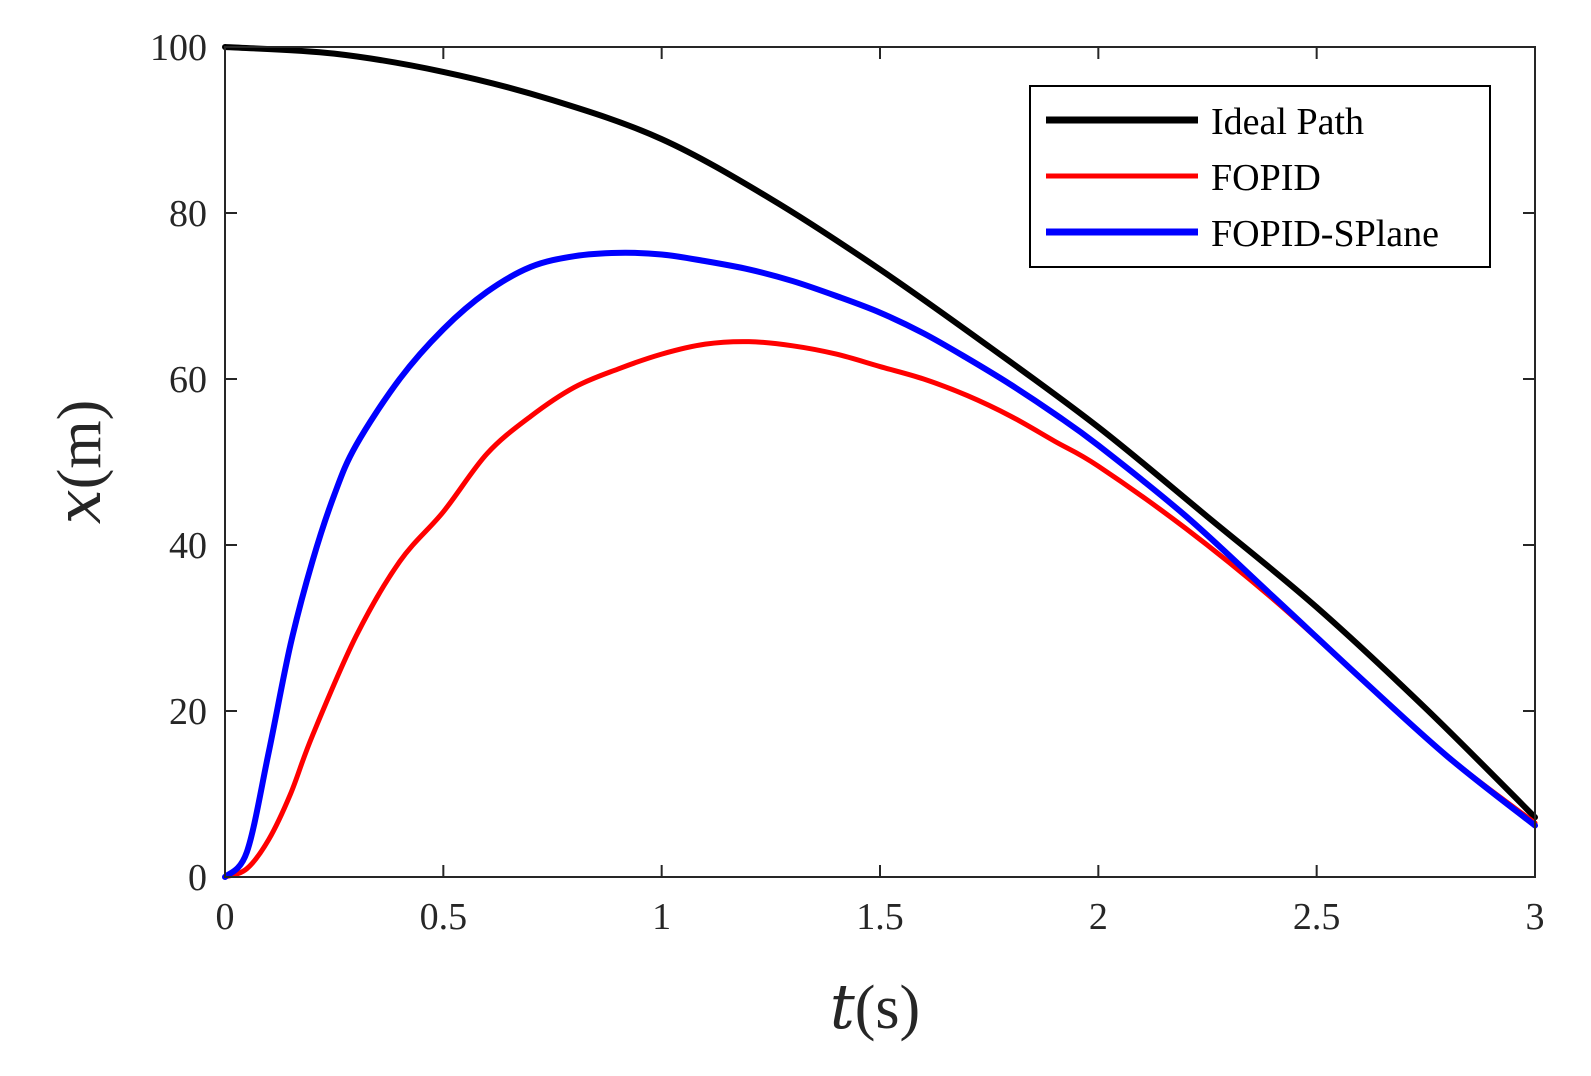  Describe the element at coordinates (188, 546) in the screenshot. I see `y-tick-label: 40` at that location.